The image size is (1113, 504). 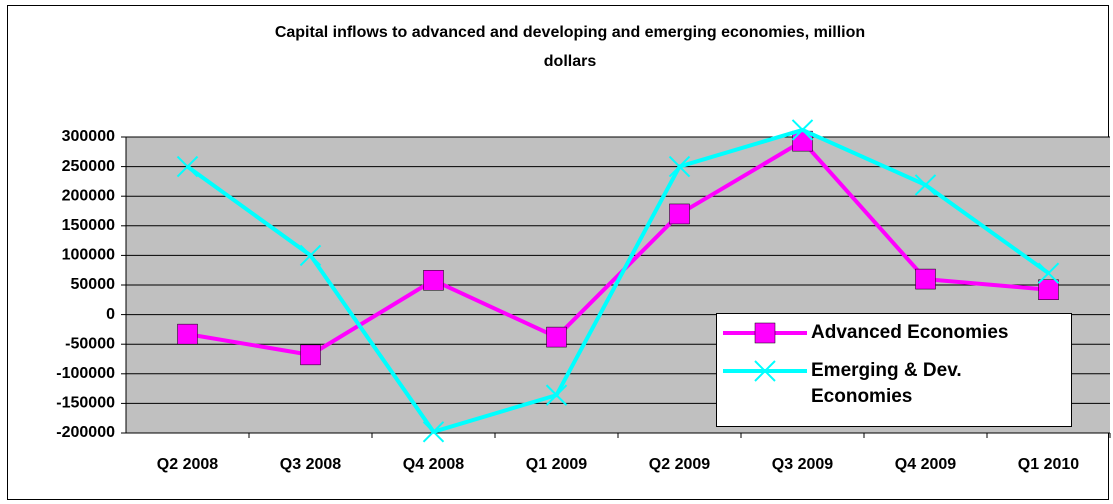 What do you see at coordinates (310, 464) in the screenshot?
I see `x-tick-label: Q3 2008` at bounding box center [310, 464].